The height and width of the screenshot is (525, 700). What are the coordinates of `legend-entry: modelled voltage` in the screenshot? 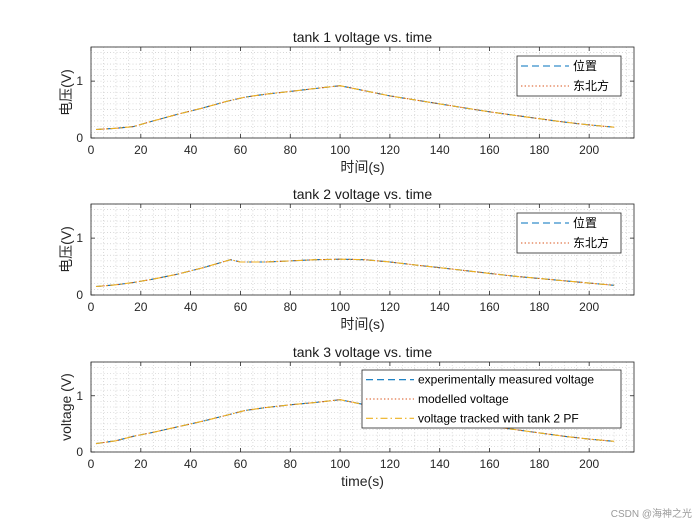 It's located at (463, 399).